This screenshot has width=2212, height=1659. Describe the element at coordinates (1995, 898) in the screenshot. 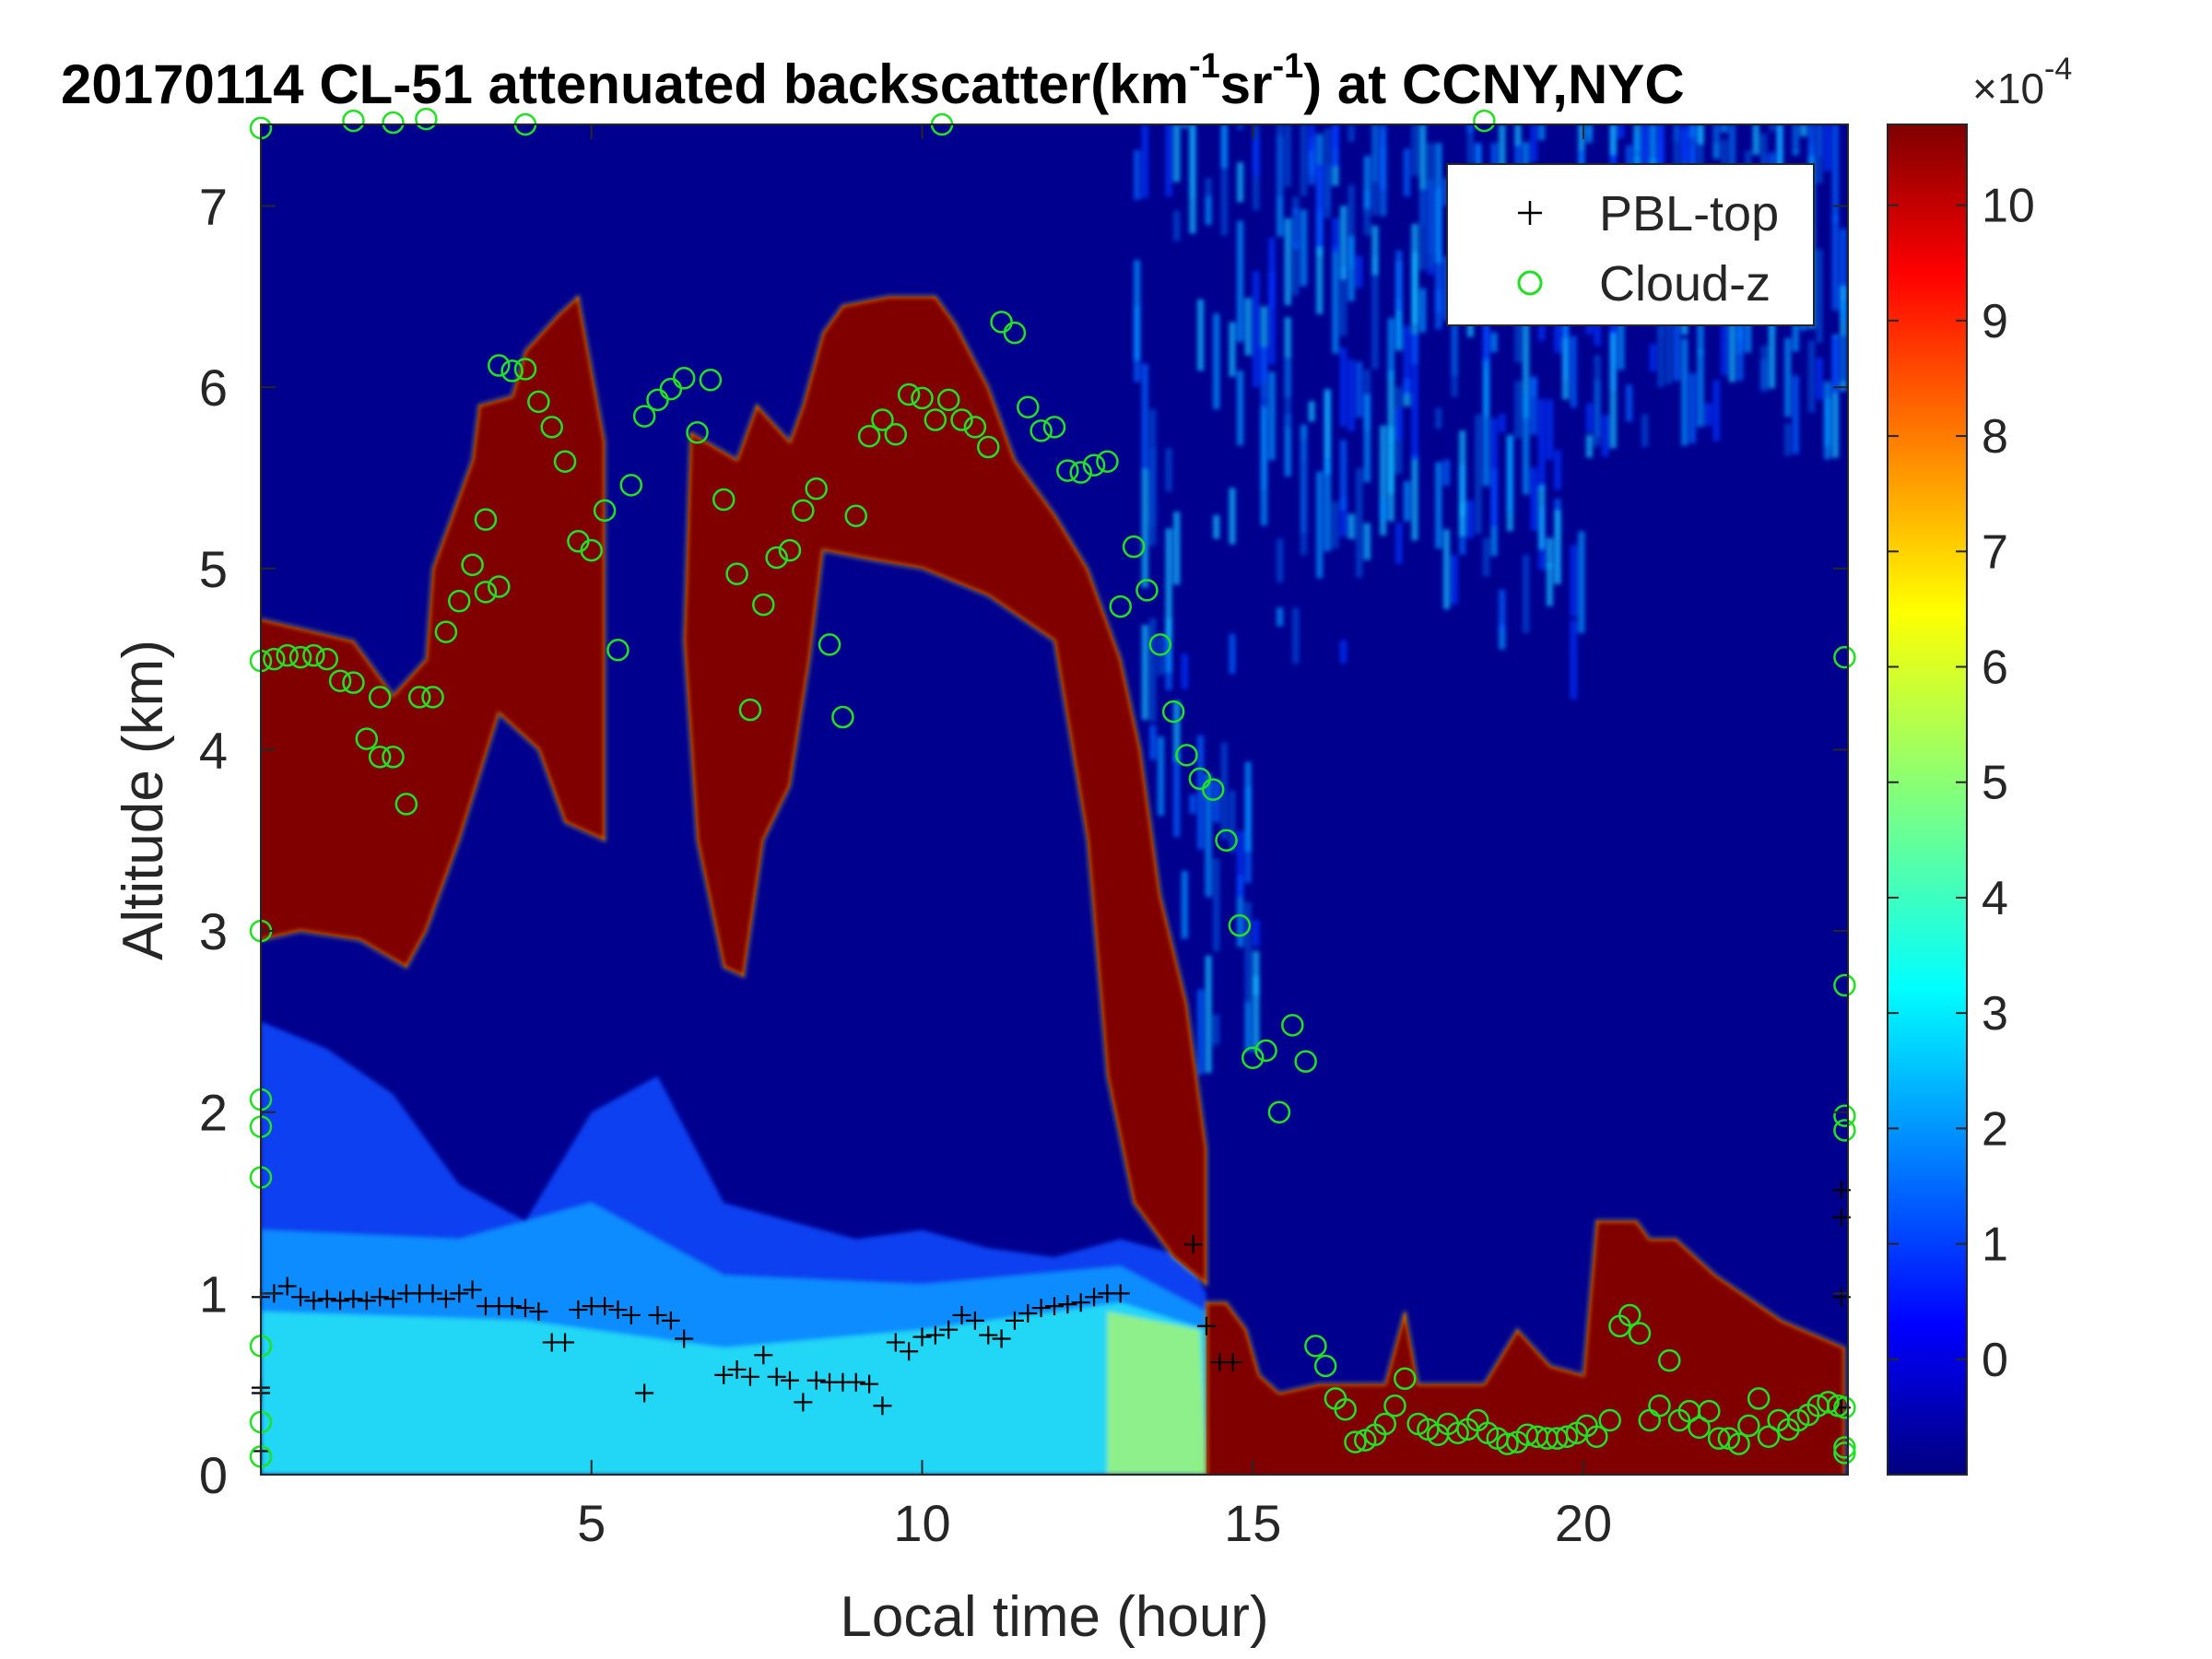

I see `colorbar-tick-label: 4` at that location.